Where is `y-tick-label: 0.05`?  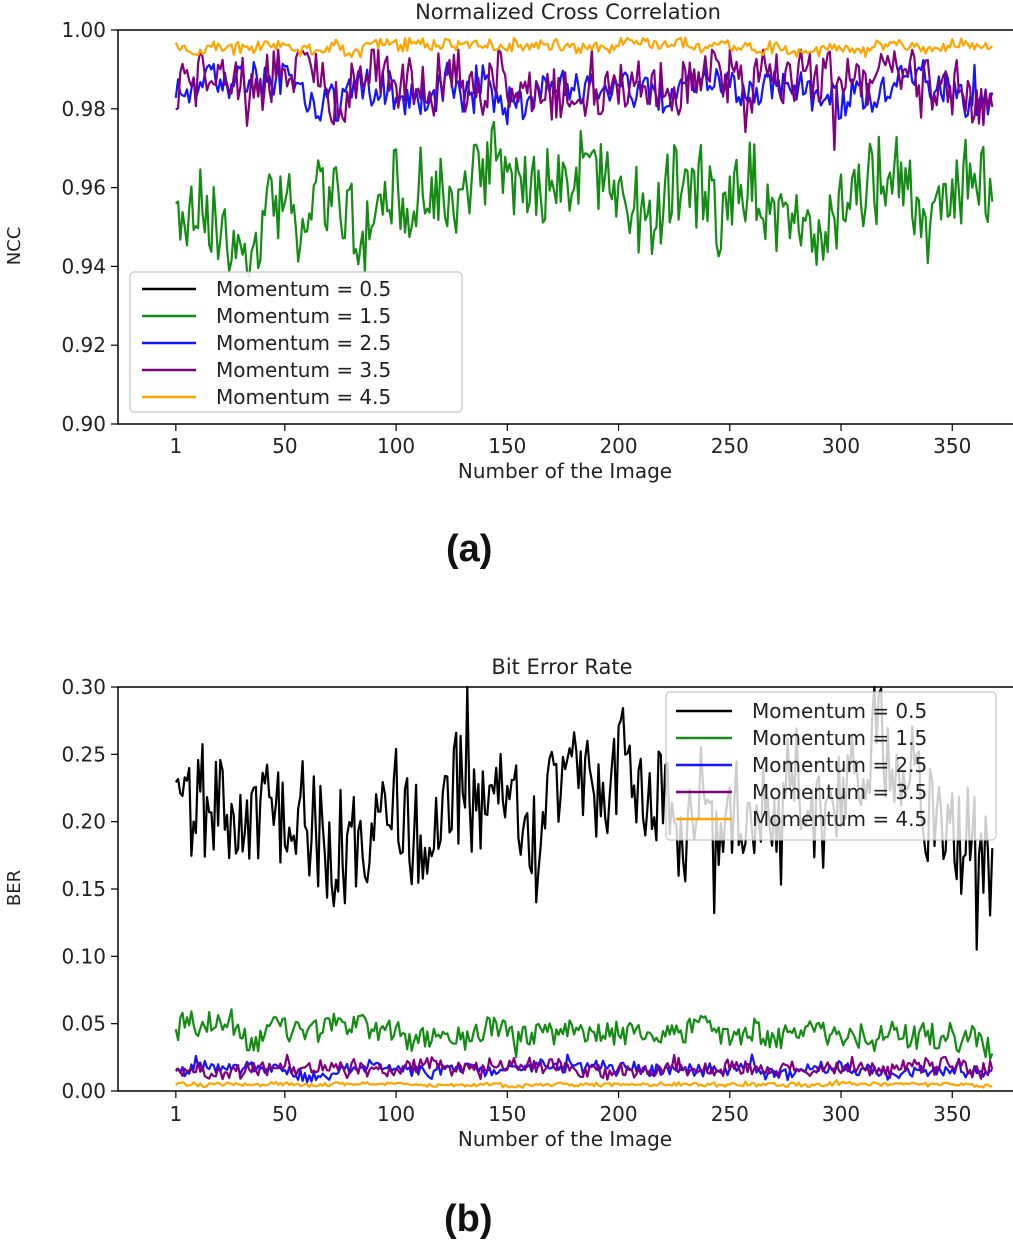 y-tick-label: 0.05 is located at coordinates (83, 1024).